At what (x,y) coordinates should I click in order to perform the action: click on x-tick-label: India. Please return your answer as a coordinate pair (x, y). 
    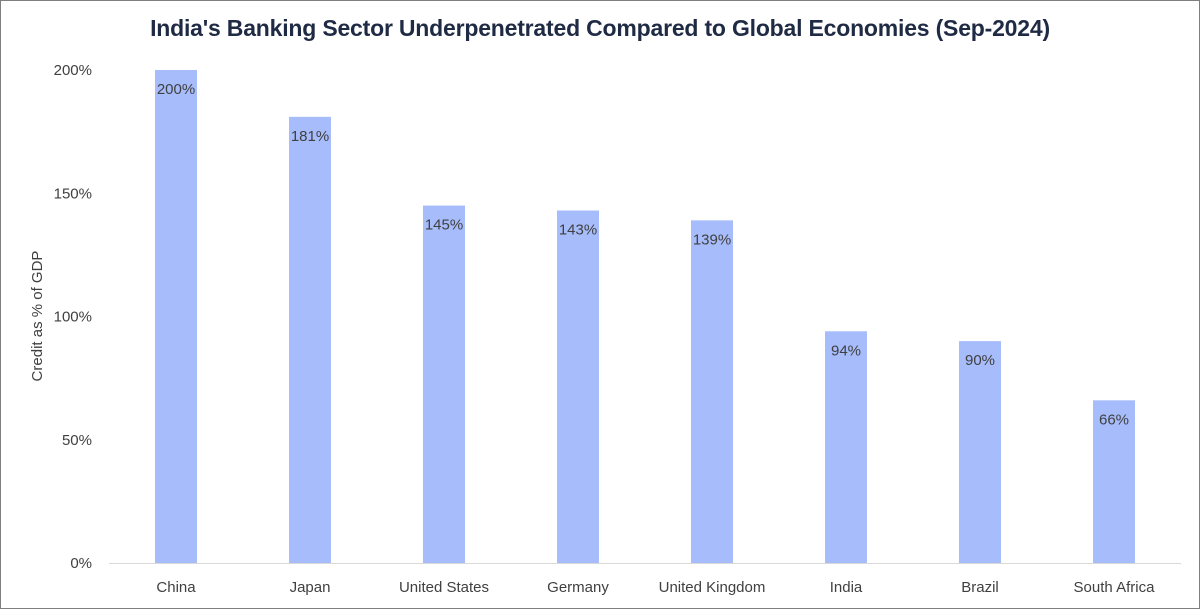
    Looking at the image, I should click on (846, 587).